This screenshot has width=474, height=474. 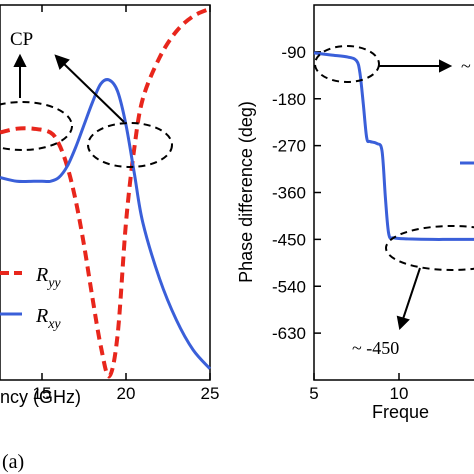 What do you see at coordinates (289, 146) in the screenshot?
I see `y-tick-label-b: -270` at bounding box center [289, 146].